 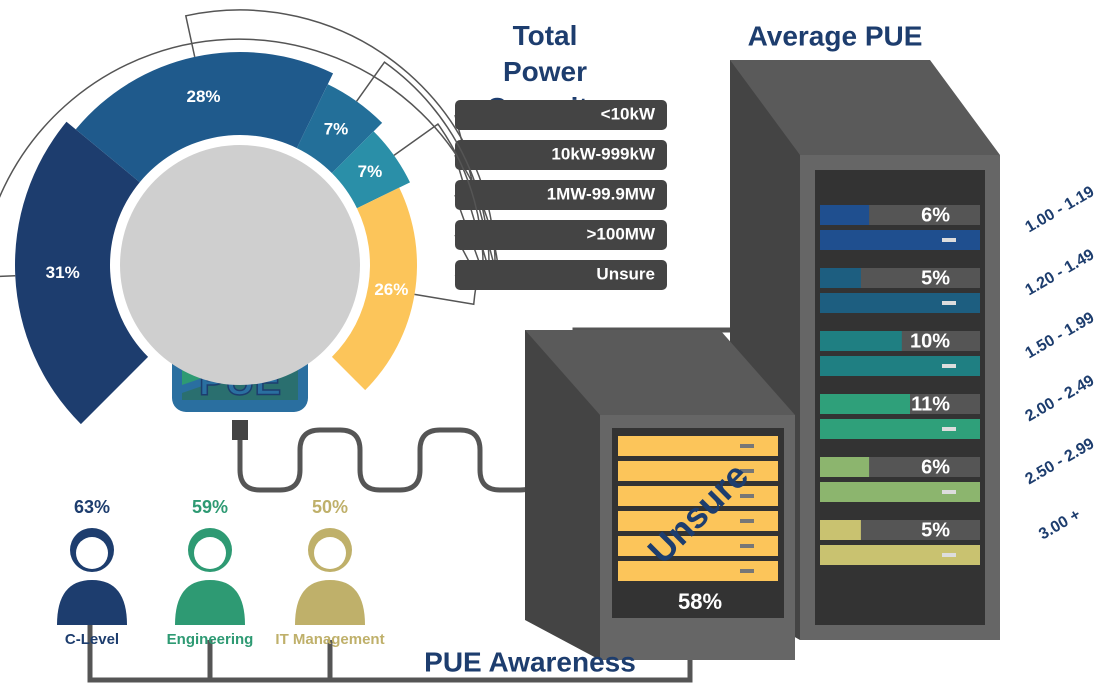 I want to click on plug, so click(x=240, y=430).